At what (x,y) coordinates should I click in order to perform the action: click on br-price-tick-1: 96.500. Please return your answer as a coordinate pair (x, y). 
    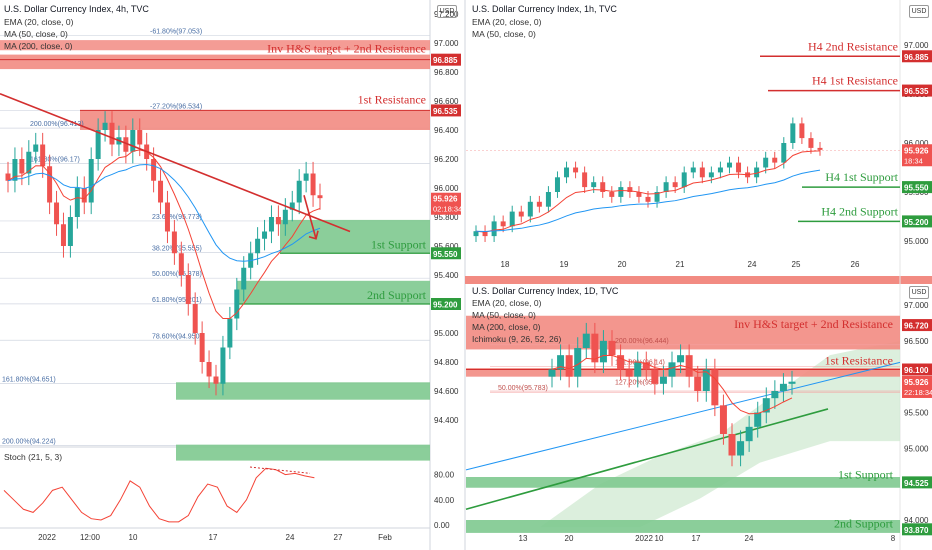
    Looking at the image, I should click on (916, 341).